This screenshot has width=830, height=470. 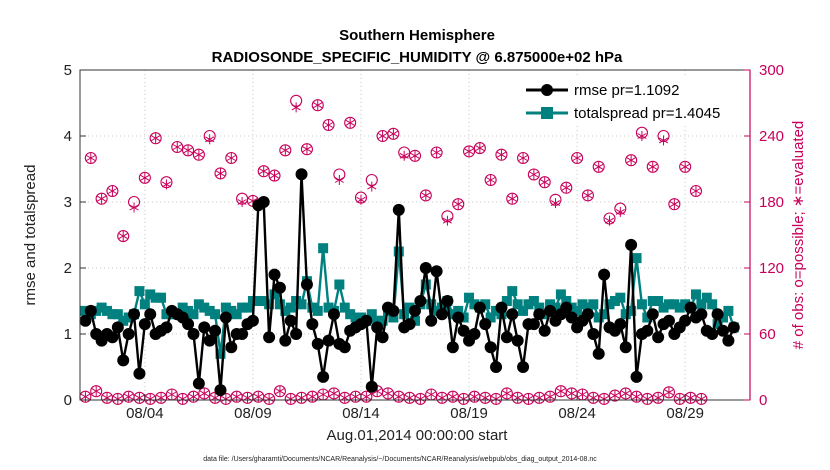 What do you see at coordinates (469, 413) in the screenshot?
I see `x-tick-label: 08/19` at bounding box center [469, 413].